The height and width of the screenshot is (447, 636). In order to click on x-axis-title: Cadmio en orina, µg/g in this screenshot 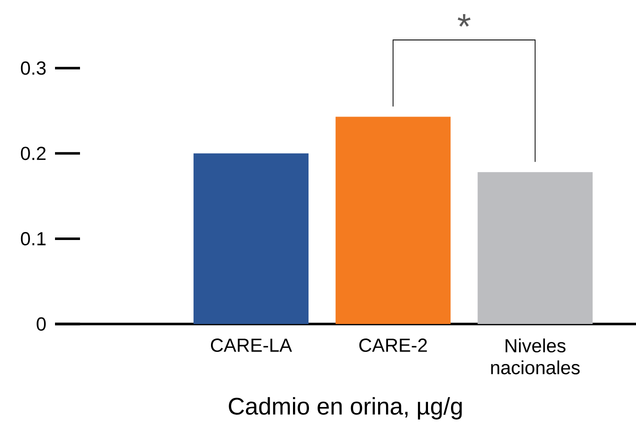, I will do `click(345, 408)`.